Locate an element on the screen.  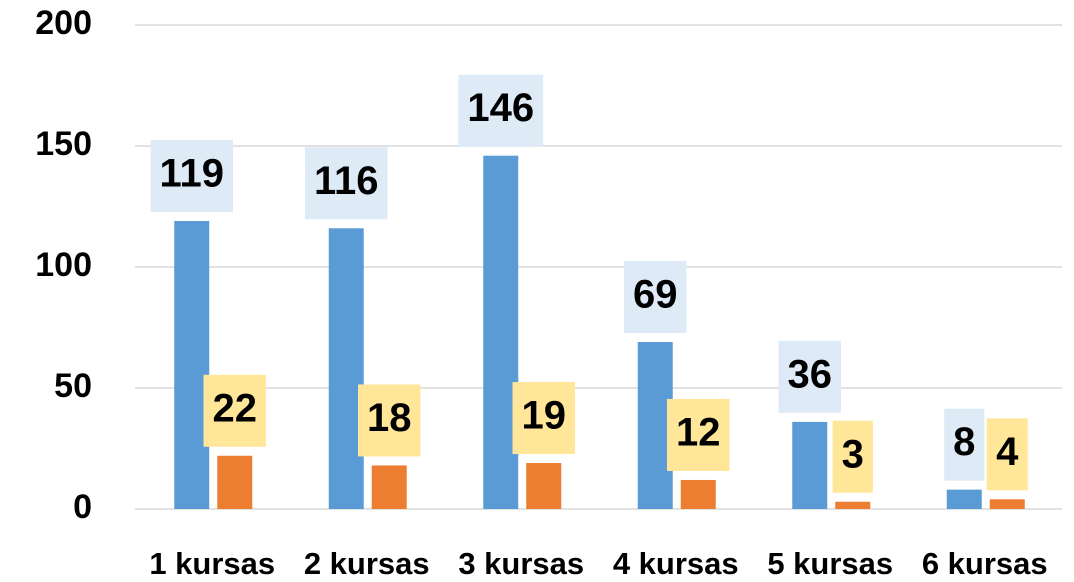
y-tick-label: 0 is located at coordinates (82, 507).